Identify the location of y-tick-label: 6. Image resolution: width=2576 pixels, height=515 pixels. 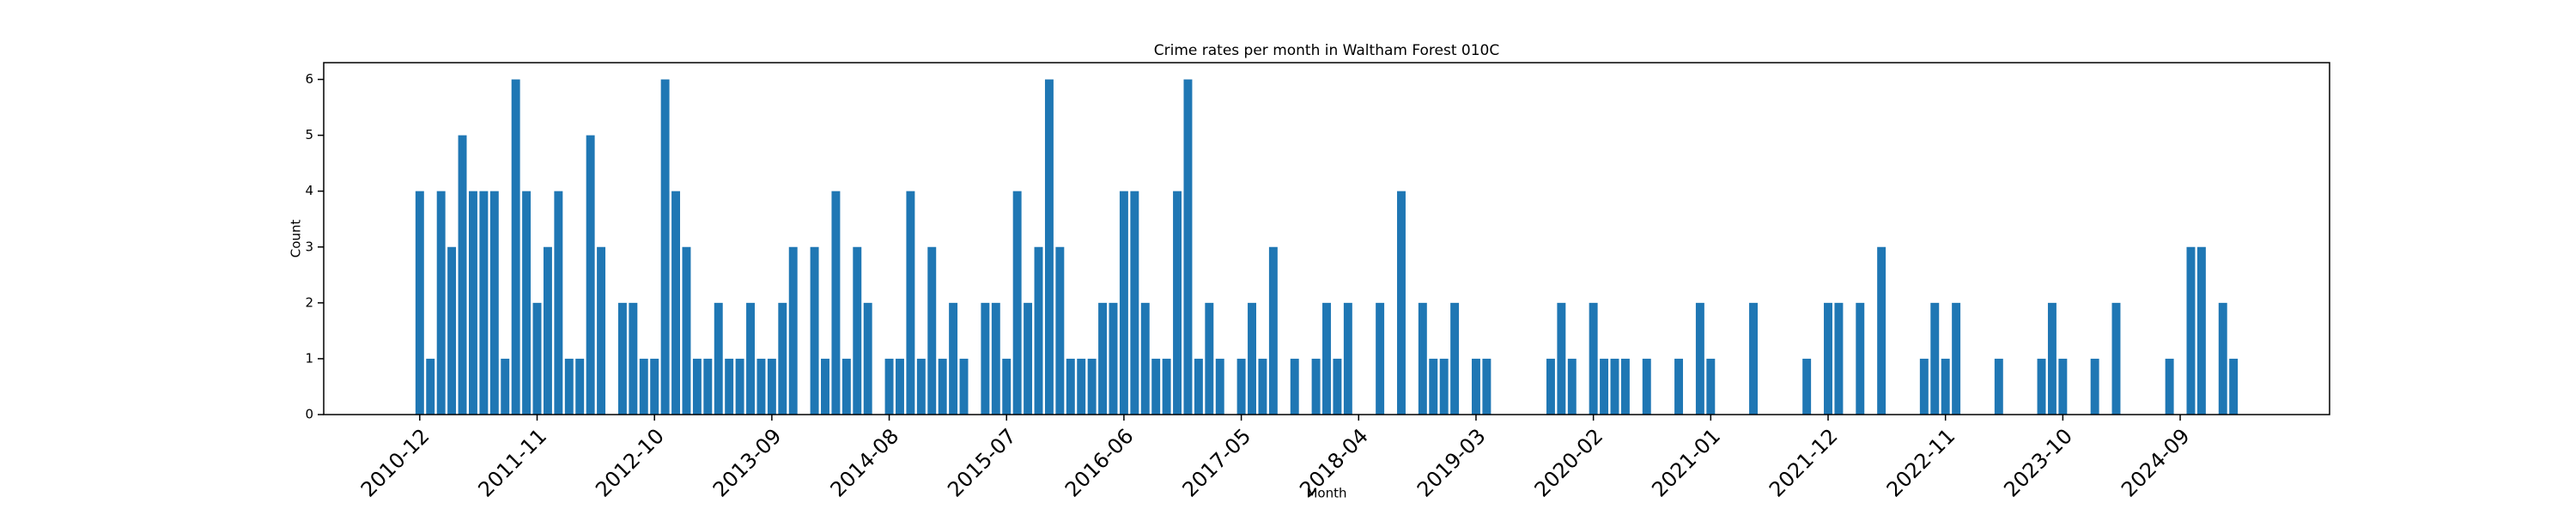
(309, 79).